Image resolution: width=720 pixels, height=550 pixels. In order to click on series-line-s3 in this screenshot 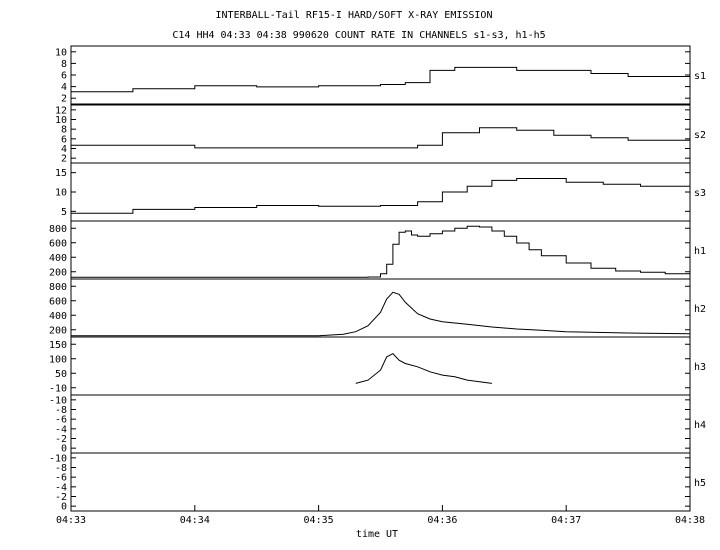, I will do `click(381, 196)`.